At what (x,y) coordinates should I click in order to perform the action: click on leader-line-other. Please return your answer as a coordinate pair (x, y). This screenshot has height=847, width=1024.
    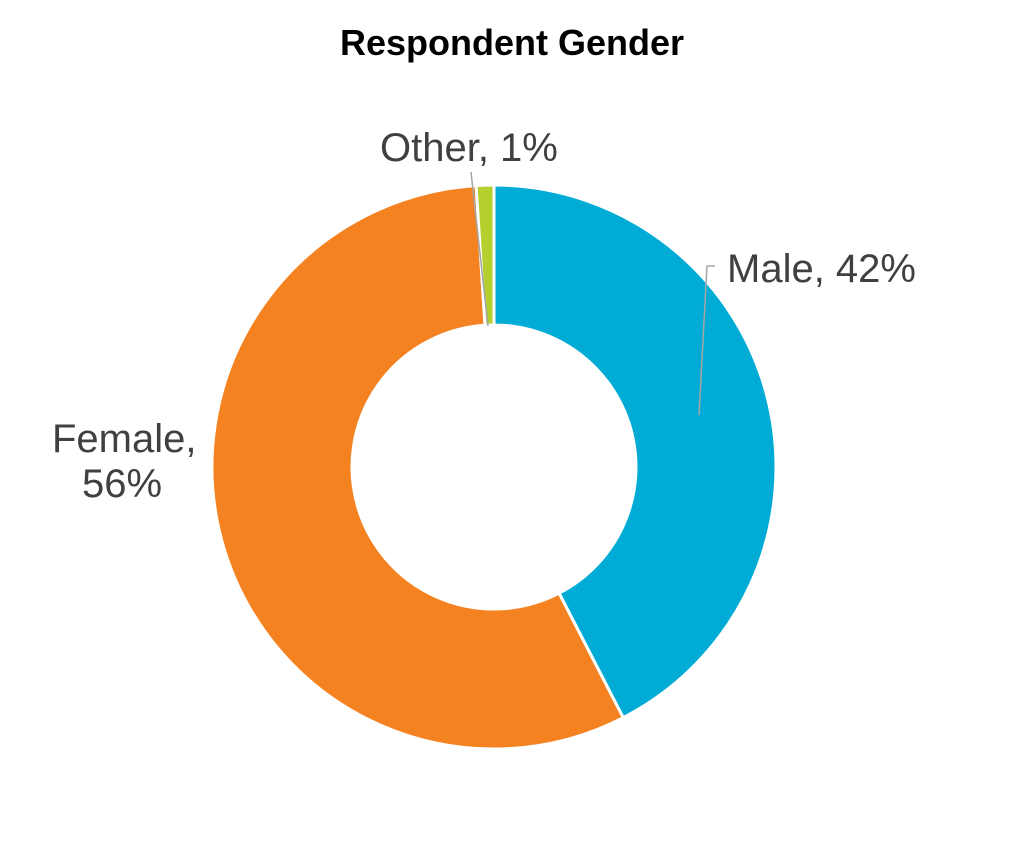
    Looking at the image, I should click on (479, 249).